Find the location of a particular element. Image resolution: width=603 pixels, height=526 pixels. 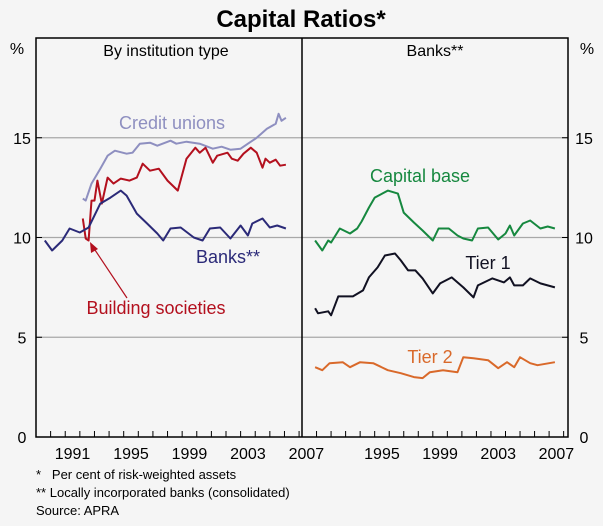

footnote-source: Source: APRA is located at coordinates (77, 510).